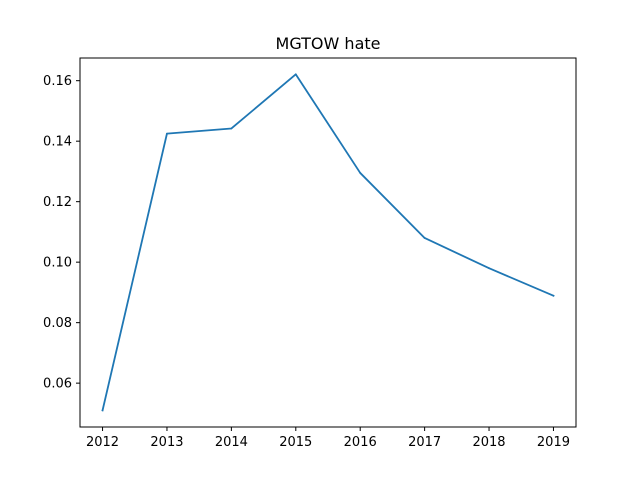 This screenshot has width=640, height=480. I want to click on x-tick-label: 2012, so click(102, 442).